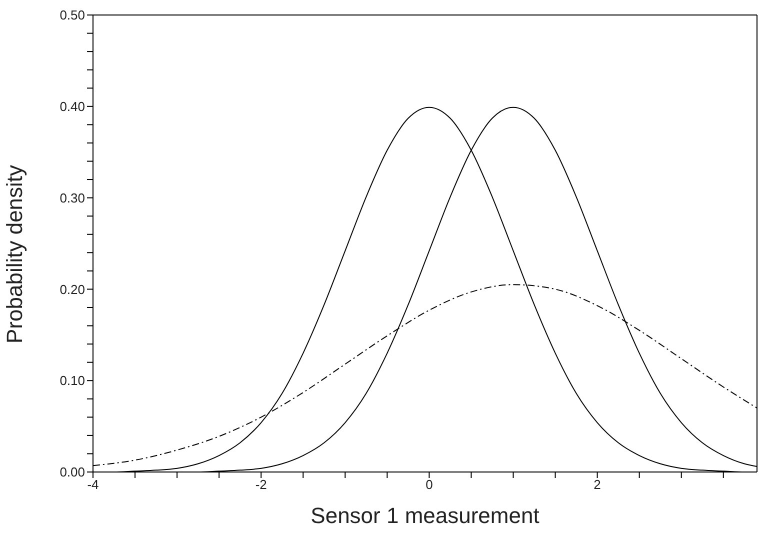 The image size is (759, 533). What do you see at coordinates (72, 15) in the screenshot?
I see `y-tick-label: 0.50` at bounding box center [72, 15].